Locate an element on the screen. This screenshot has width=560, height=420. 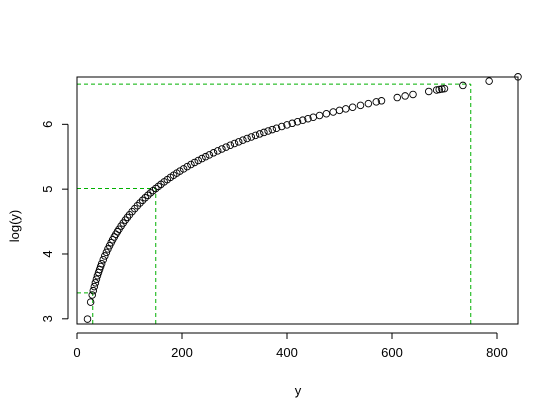
x-tick-label: 400 is located at coordinates (287, 352).